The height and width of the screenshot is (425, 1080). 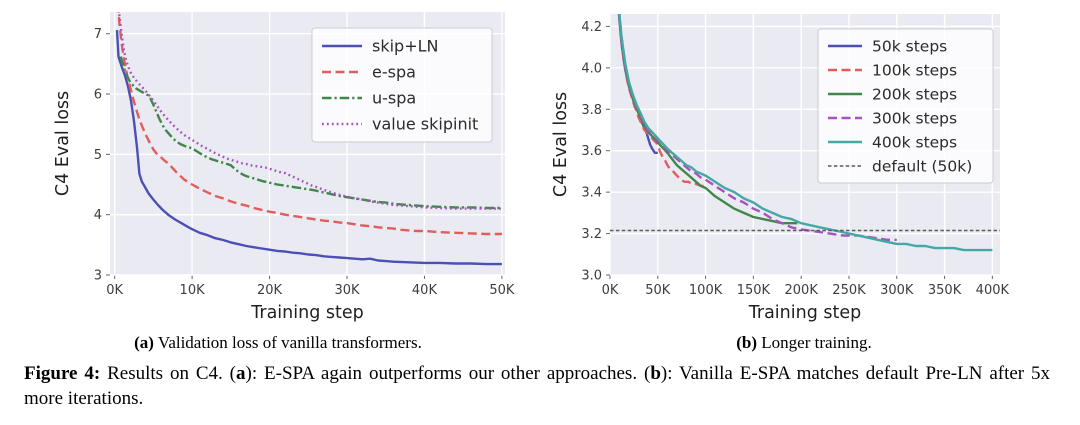 What do you see at coordinates (591, 193) in the screenshot?
I see `y-tick-label: 3.4` at bounding box center [591, 193].